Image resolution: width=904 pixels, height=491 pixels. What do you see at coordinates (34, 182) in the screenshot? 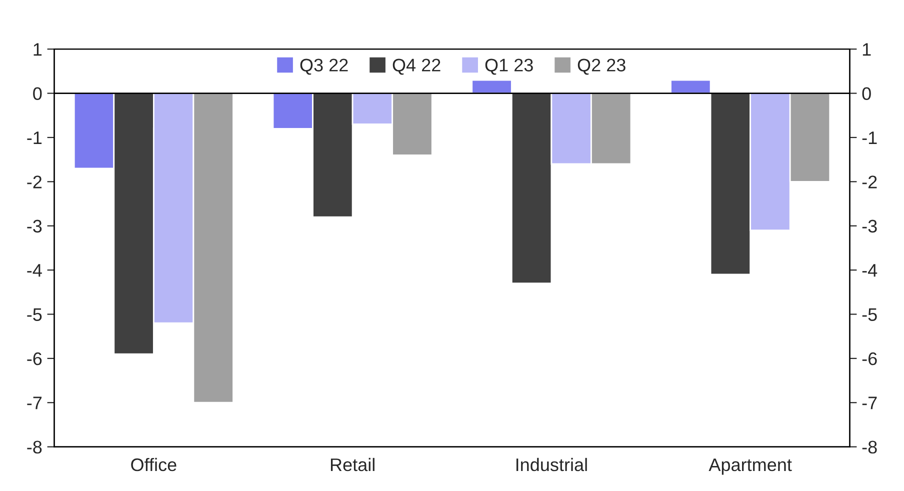
I see `y-tick-label: -2` at bounding box center [34, 182].